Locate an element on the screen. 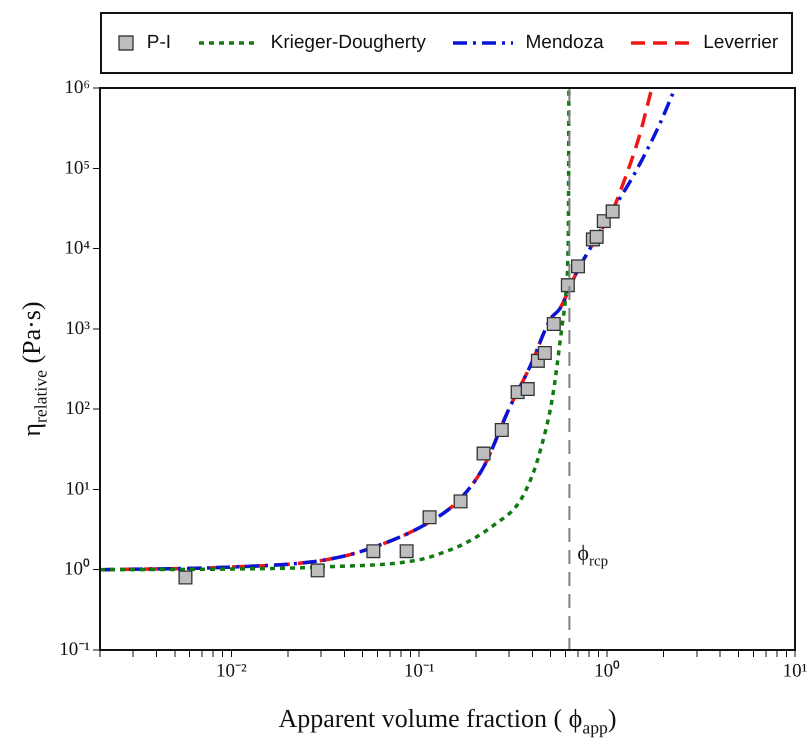 This screenshot has height=739, width=811. x-tick-label: 10⁻¹ is located at coordinates (419, 671).